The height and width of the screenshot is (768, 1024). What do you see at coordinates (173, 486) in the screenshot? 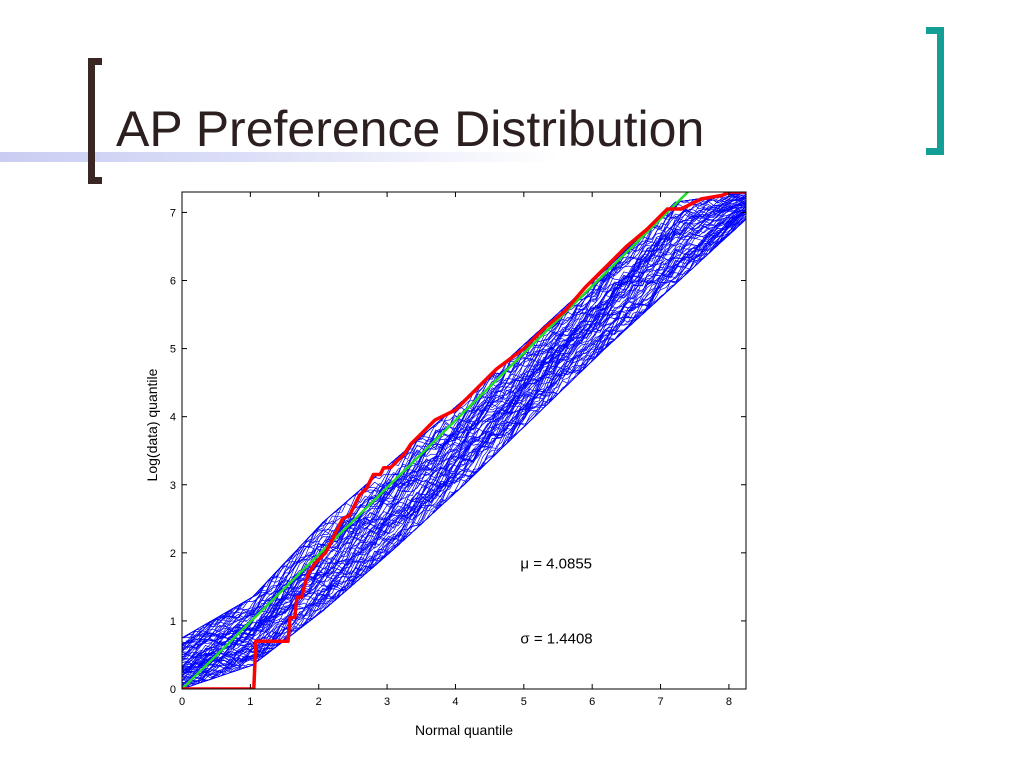
I see `y-tick-label: 3` at bounding box center [173, 486].